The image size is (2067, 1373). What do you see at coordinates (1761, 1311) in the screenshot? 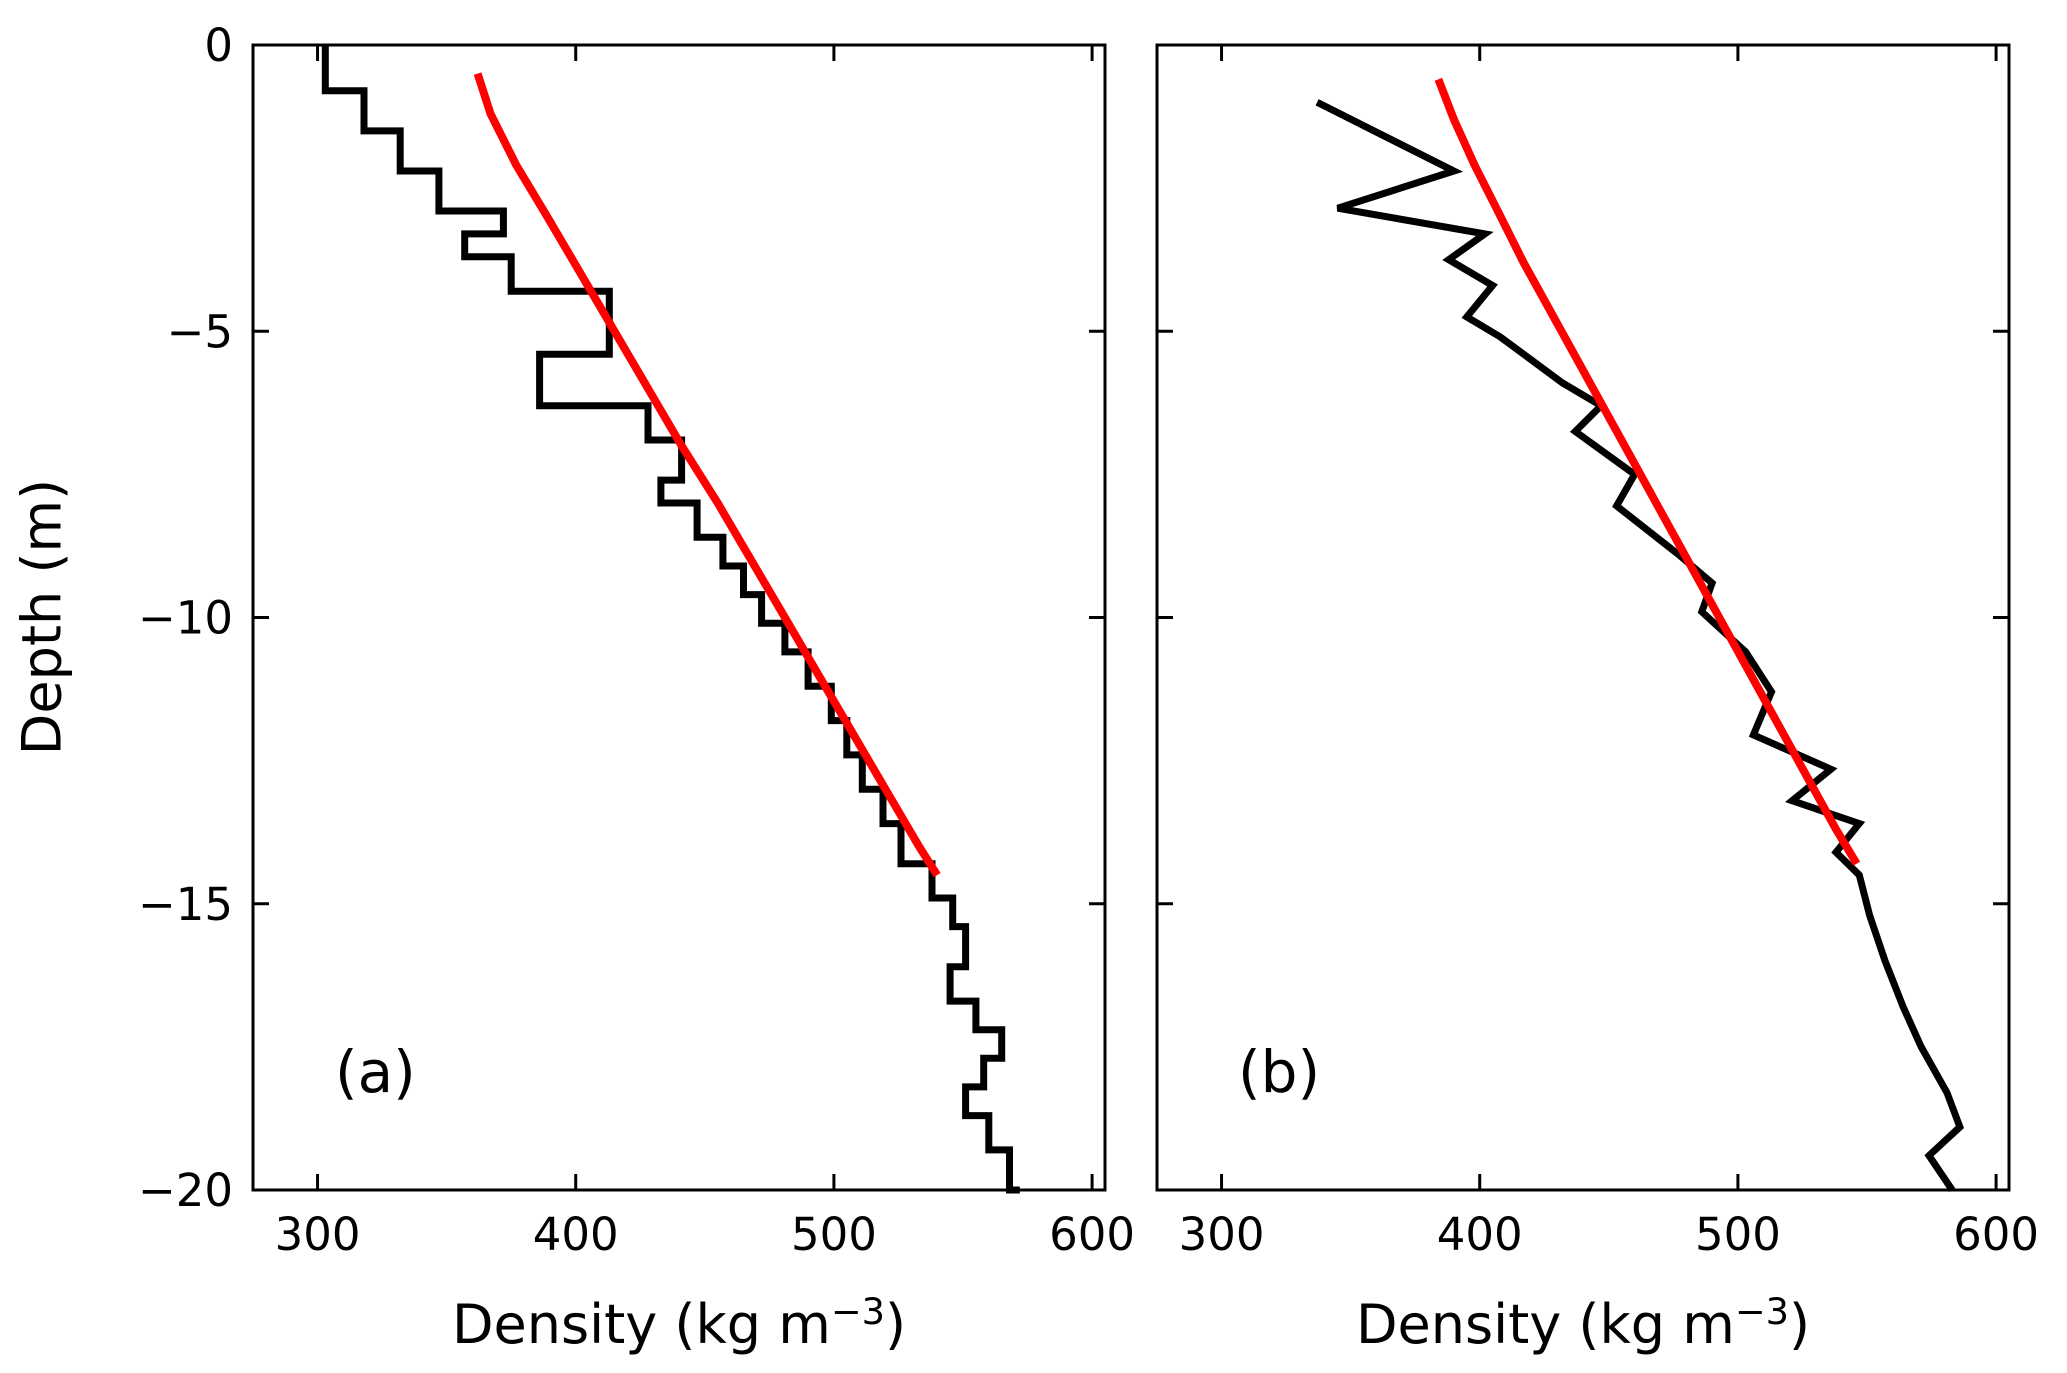
I see `panel-b-x-axis-label-superscript: −3` at bounding box center [1761, 1311].